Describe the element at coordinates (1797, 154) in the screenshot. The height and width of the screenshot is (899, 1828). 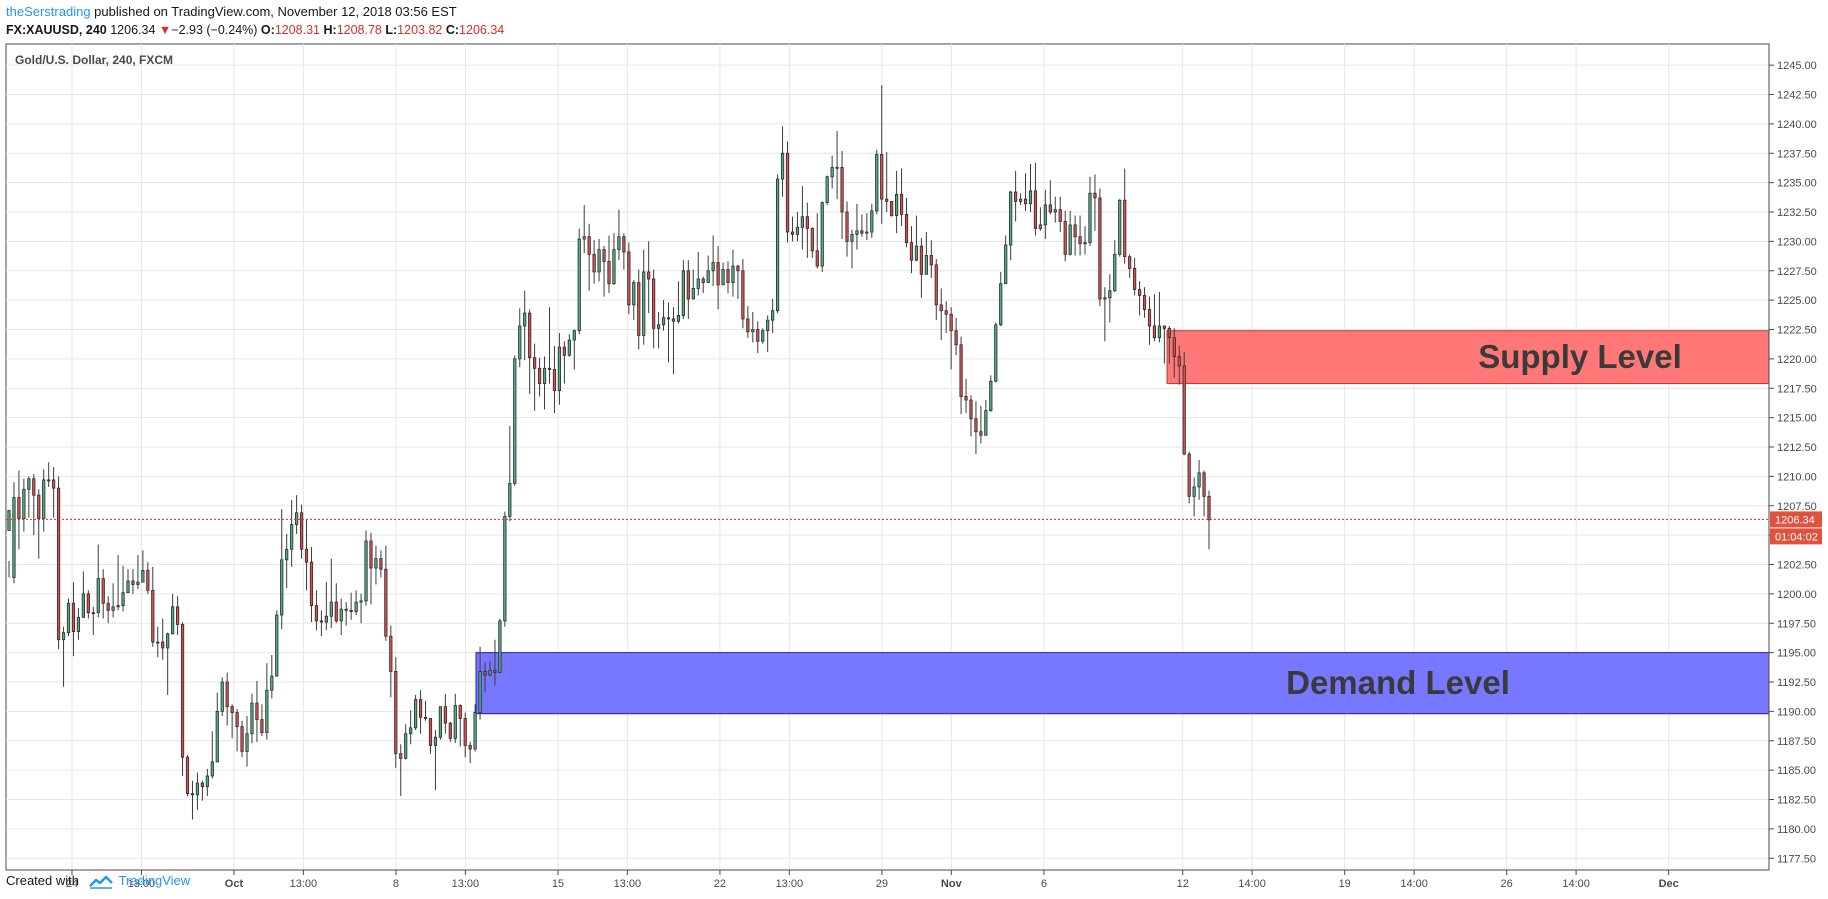
I see `y-tick-label: 1237.50` at that location.